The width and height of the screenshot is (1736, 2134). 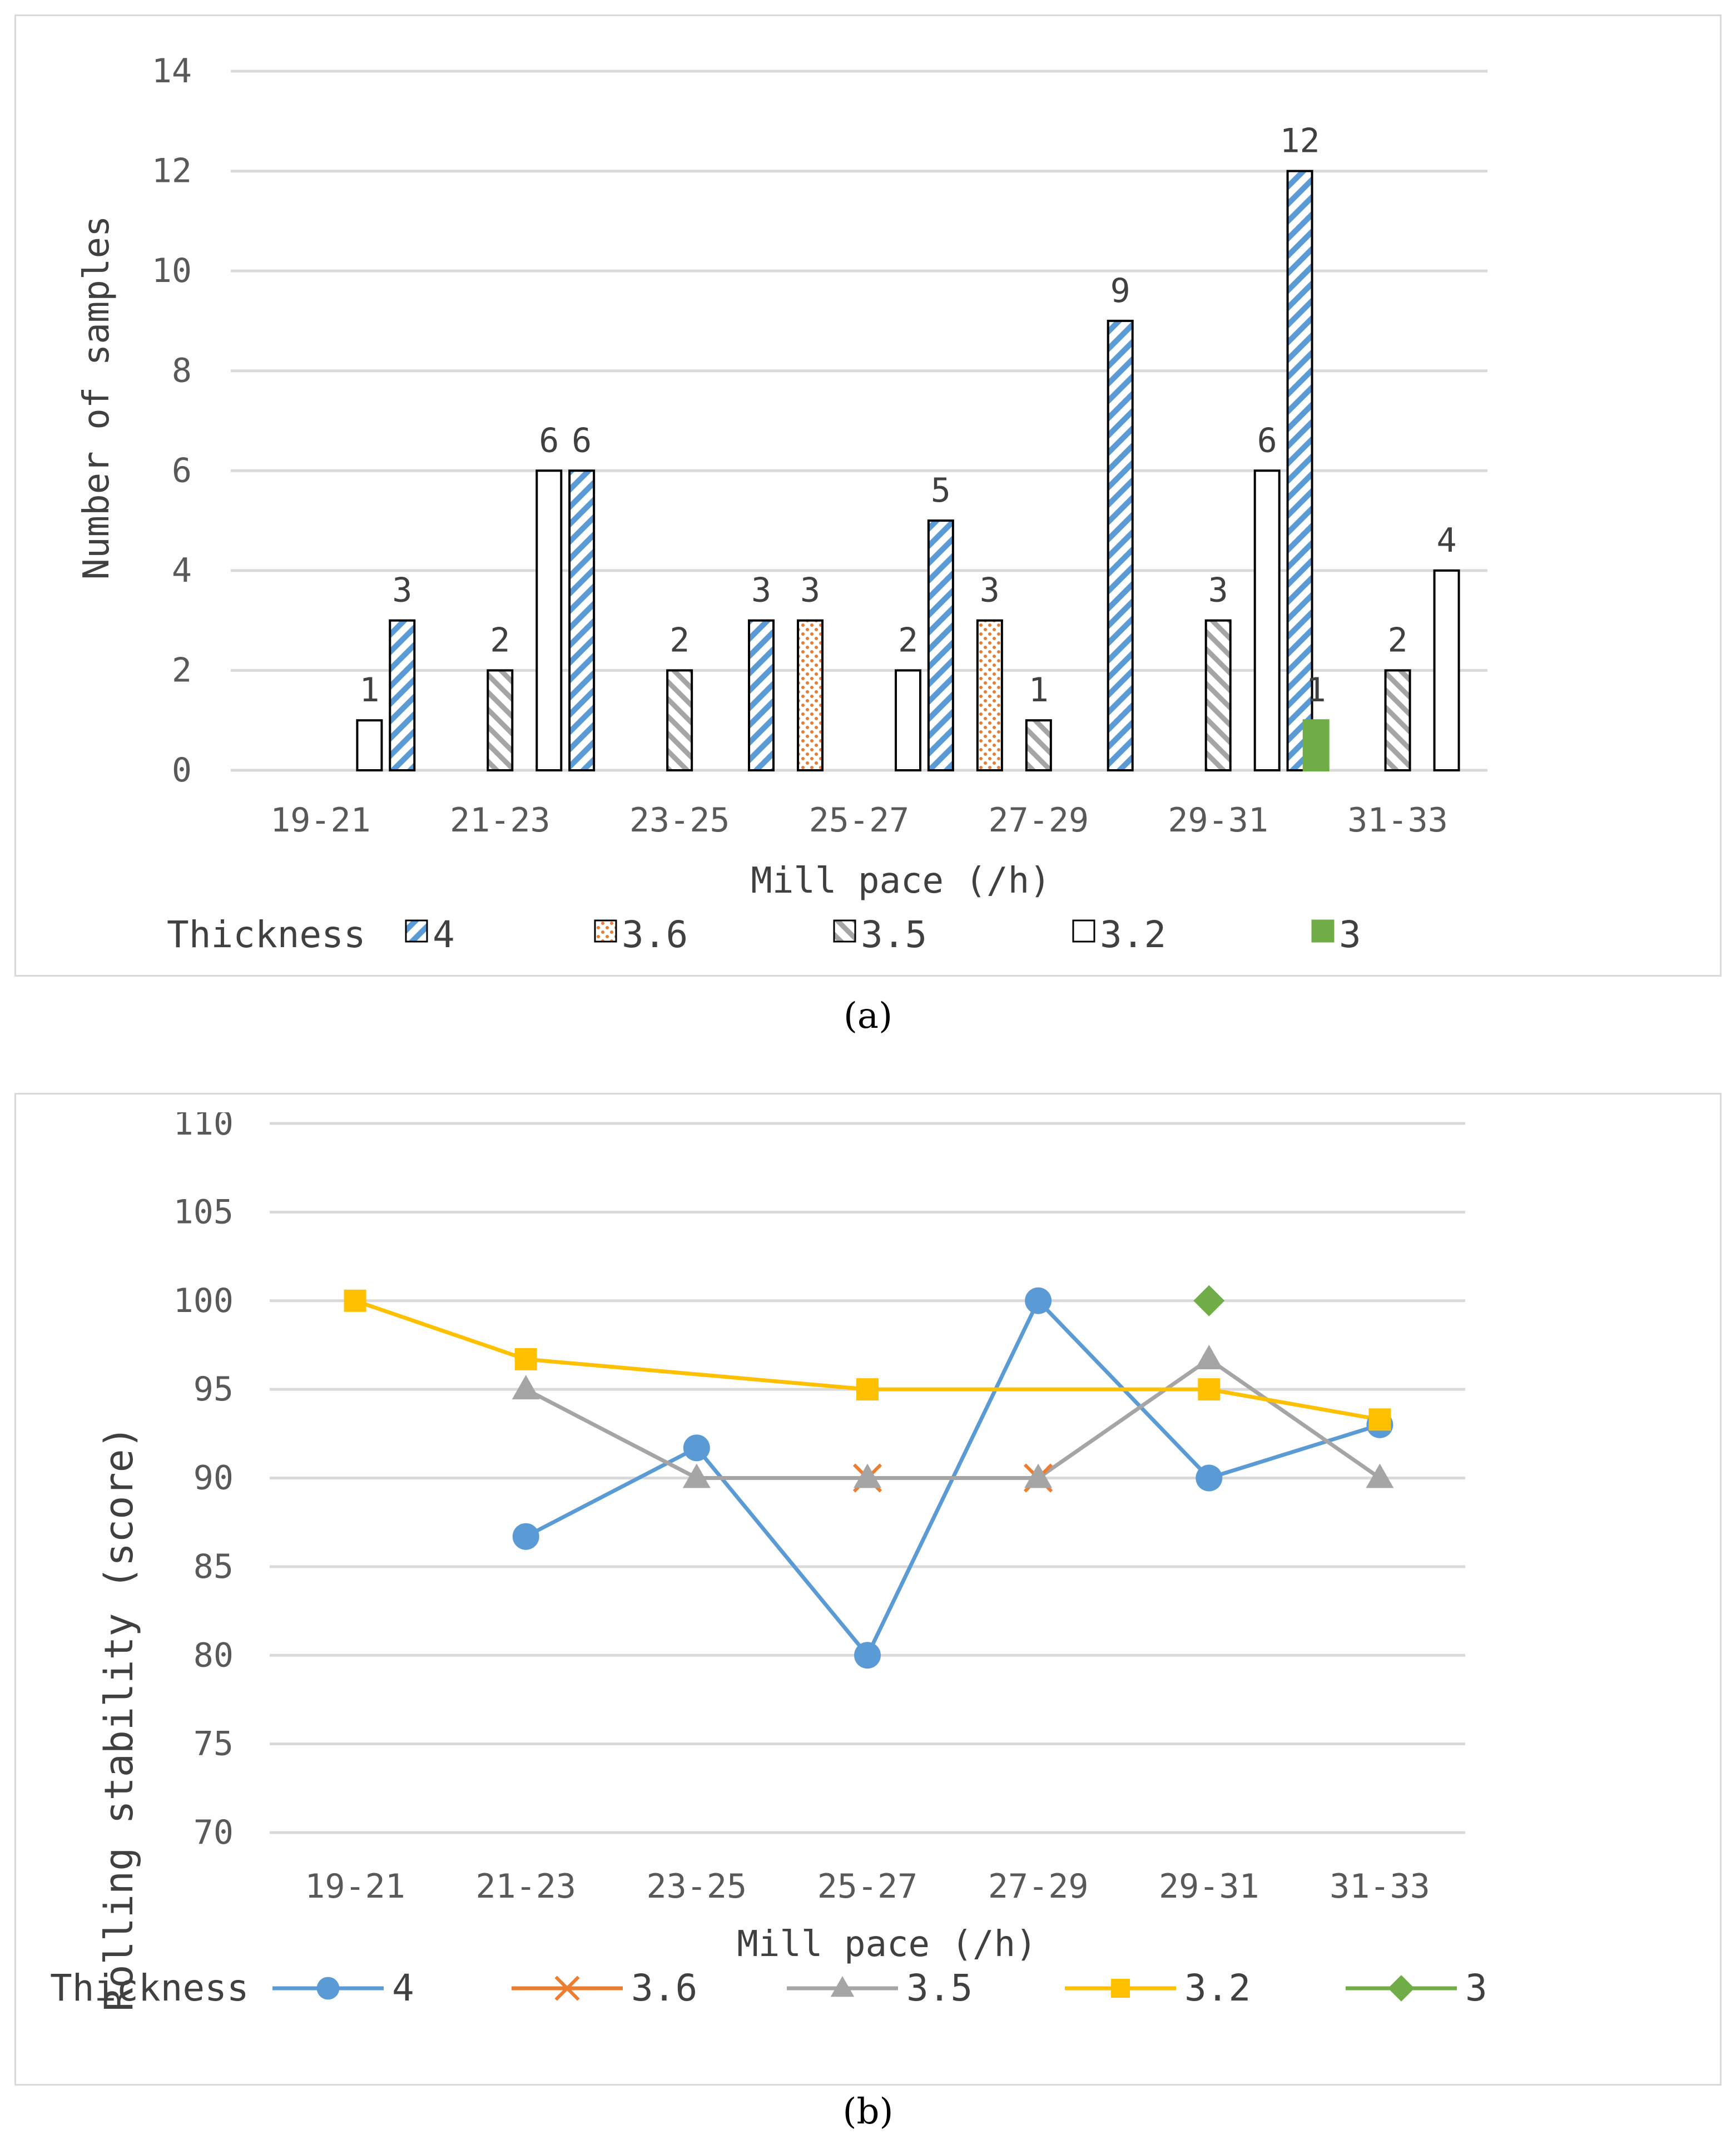 What do you see at coordinates (182, 570) in the screenshot?
I see `chart-a-ytick: 4` at bounding box center [182, 570].